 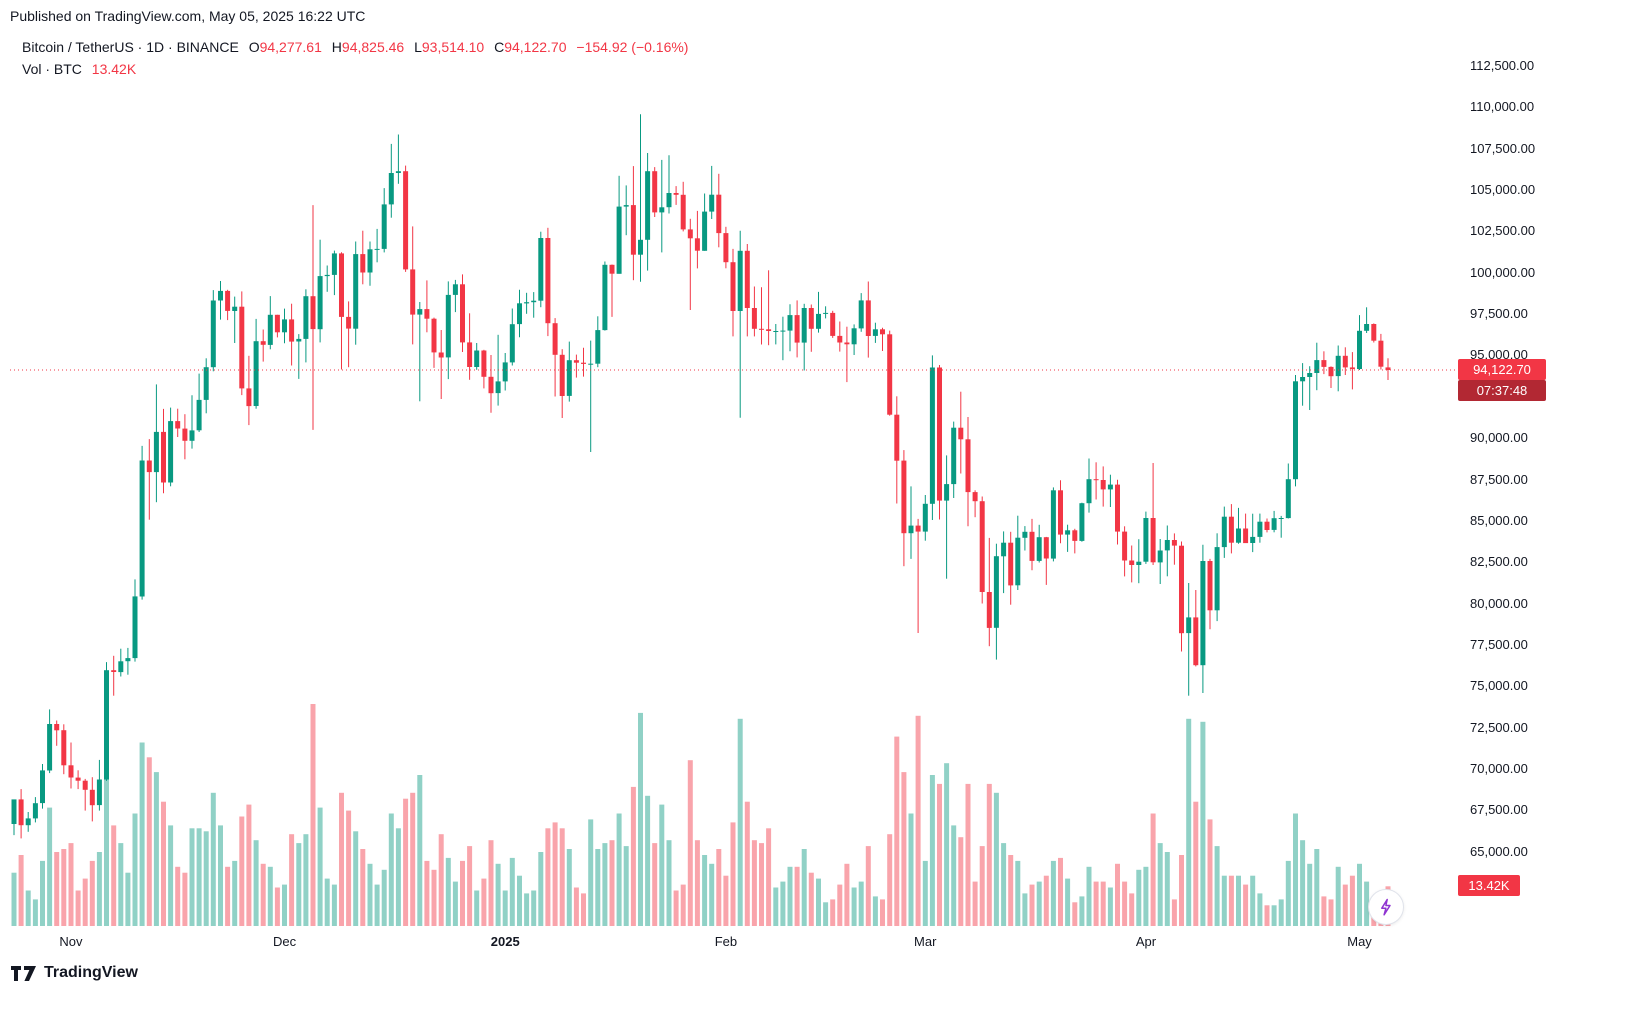 I want to click on price-axis-label: 100,000.00, so click(x=1503, y=272).